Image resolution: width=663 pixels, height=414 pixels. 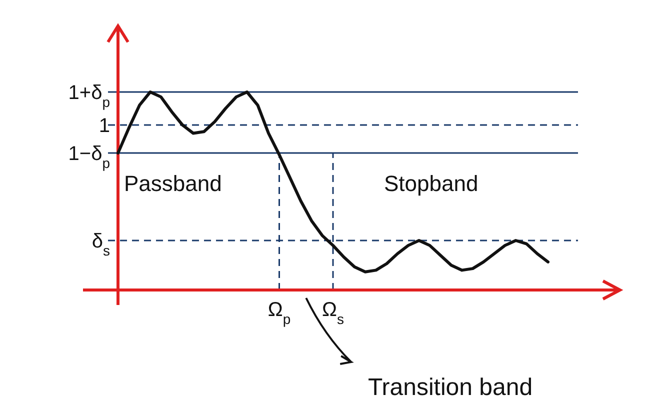 I want to click on y-tick-label: δ$_{s}$, so click(x=101, y=244).